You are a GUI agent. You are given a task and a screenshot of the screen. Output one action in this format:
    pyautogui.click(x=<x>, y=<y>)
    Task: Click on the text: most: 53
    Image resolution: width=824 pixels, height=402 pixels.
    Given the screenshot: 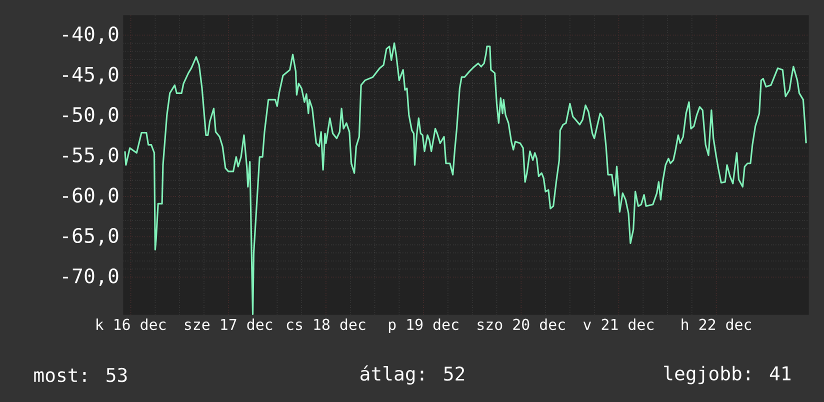 What is the action you would take?
    pyautogui.click(x=80, y=375)
    